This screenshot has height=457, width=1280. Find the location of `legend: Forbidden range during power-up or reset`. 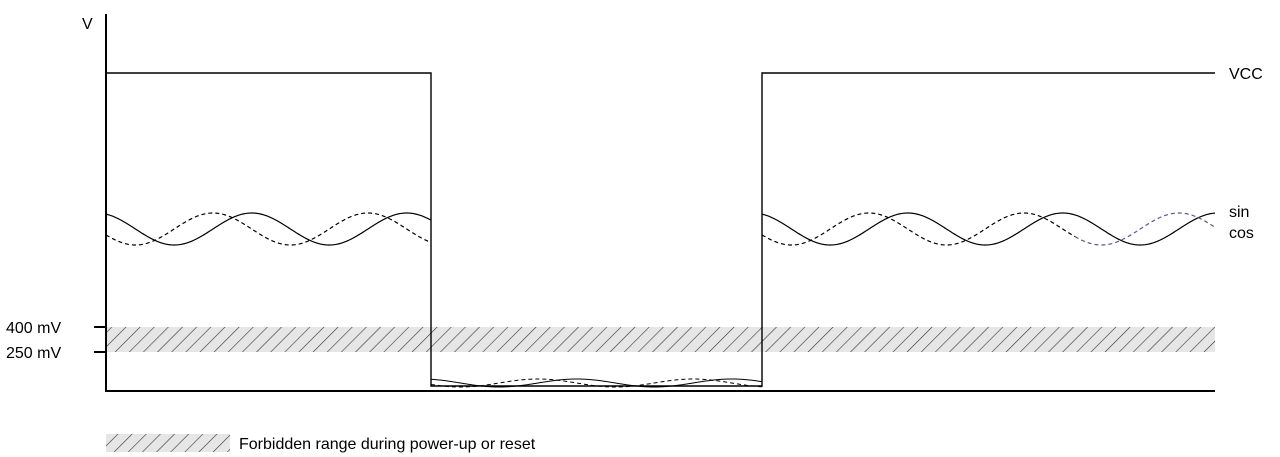

legend: Forbidden range during power-up or reset is located at coordinates (321, 443).